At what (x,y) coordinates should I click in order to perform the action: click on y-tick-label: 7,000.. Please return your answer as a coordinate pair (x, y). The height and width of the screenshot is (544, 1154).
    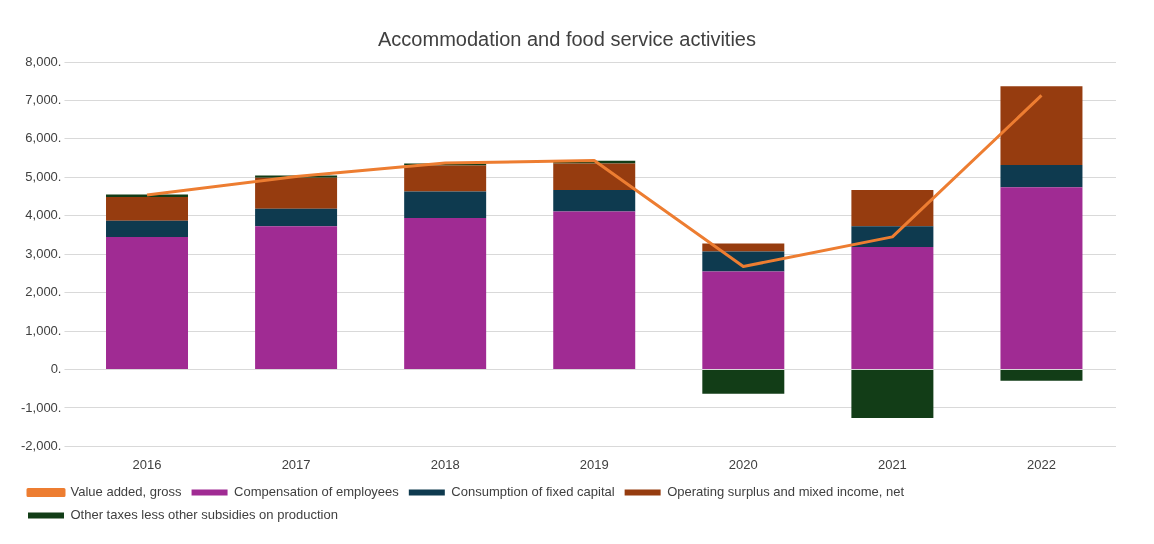
    Looking at the image, I should click on (43, 100).